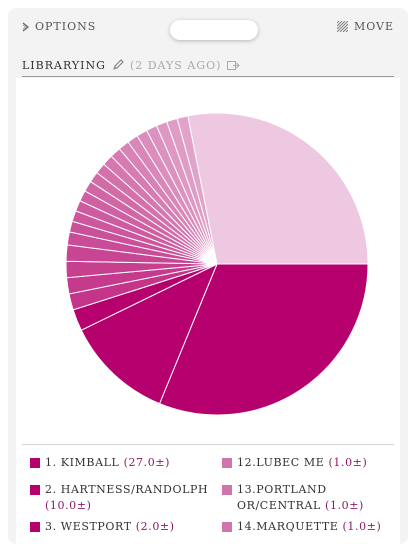  What do you see at coordinates (155, 526) in the screenshot?
I see `legend-value: (2.0±)` at bounding box center [155, 526].